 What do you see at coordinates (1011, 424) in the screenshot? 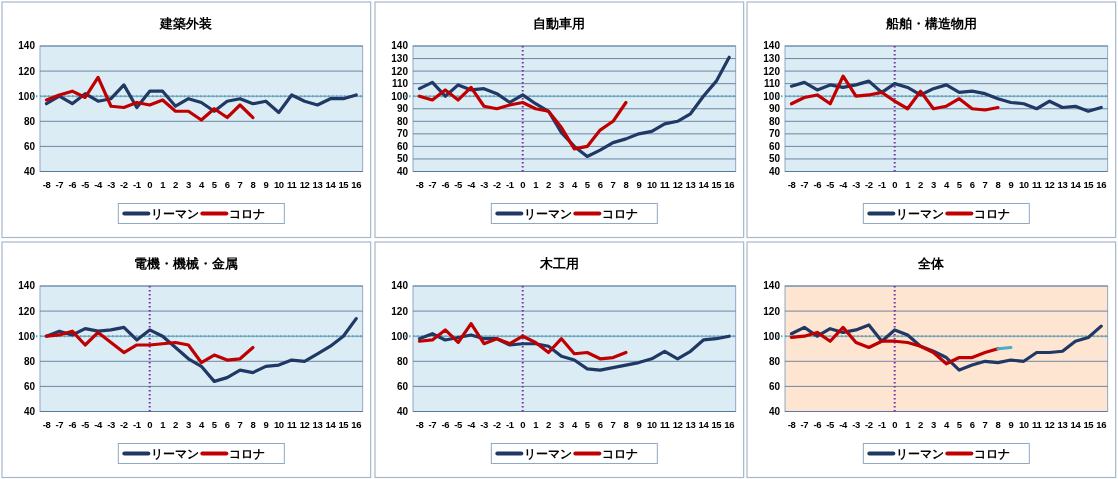
I see `x-tick-label: 9` at bounding box center [1011, 424].